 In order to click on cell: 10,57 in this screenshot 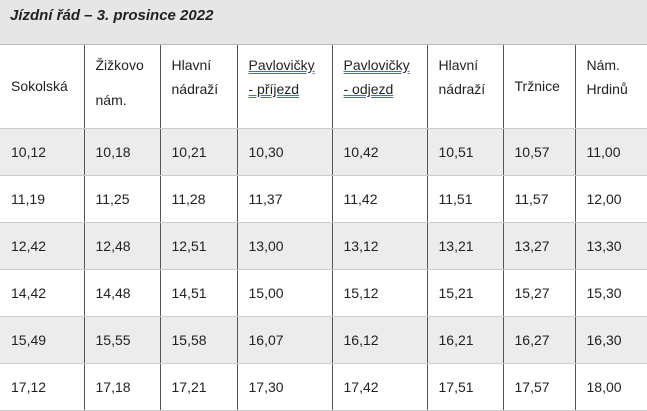, I will do `click(538, 152)`.